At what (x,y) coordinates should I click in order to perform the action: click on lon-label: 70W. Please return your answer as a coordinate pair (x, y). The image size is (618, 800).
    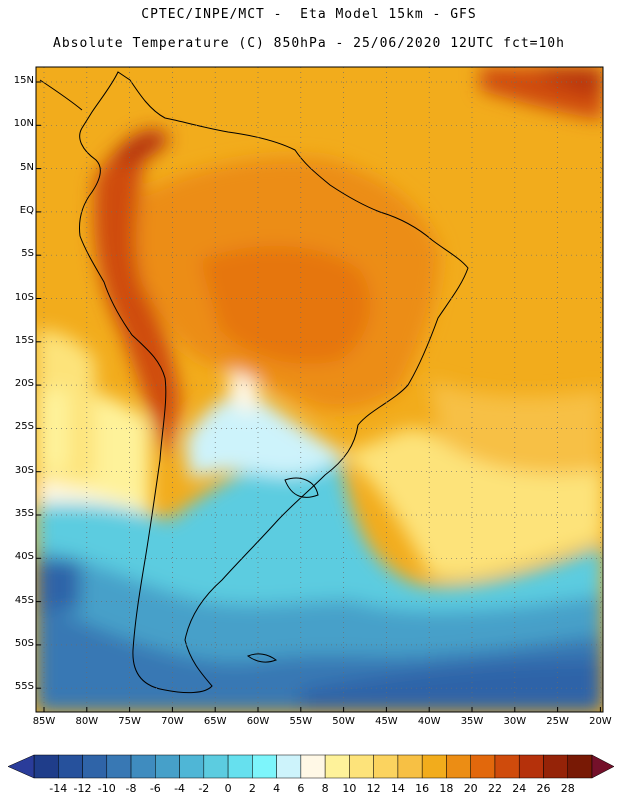
    Looking at the image, I should click on (172, 721).